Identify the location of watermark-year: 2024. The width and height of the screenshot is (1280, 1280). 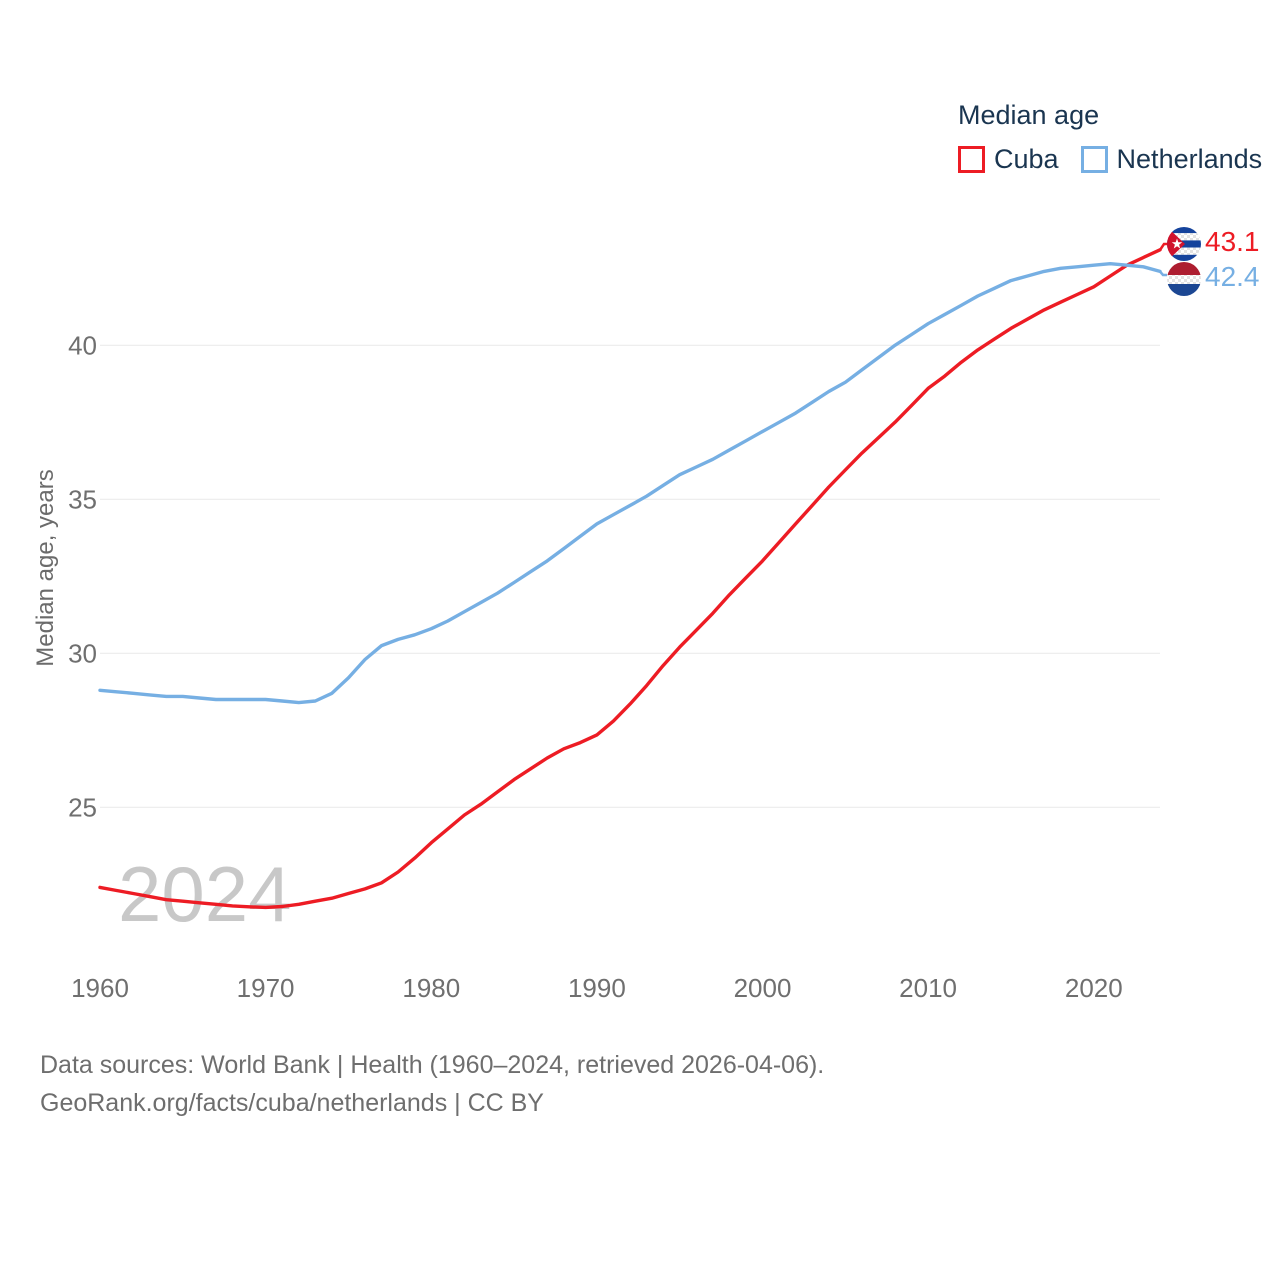
(205, 894).